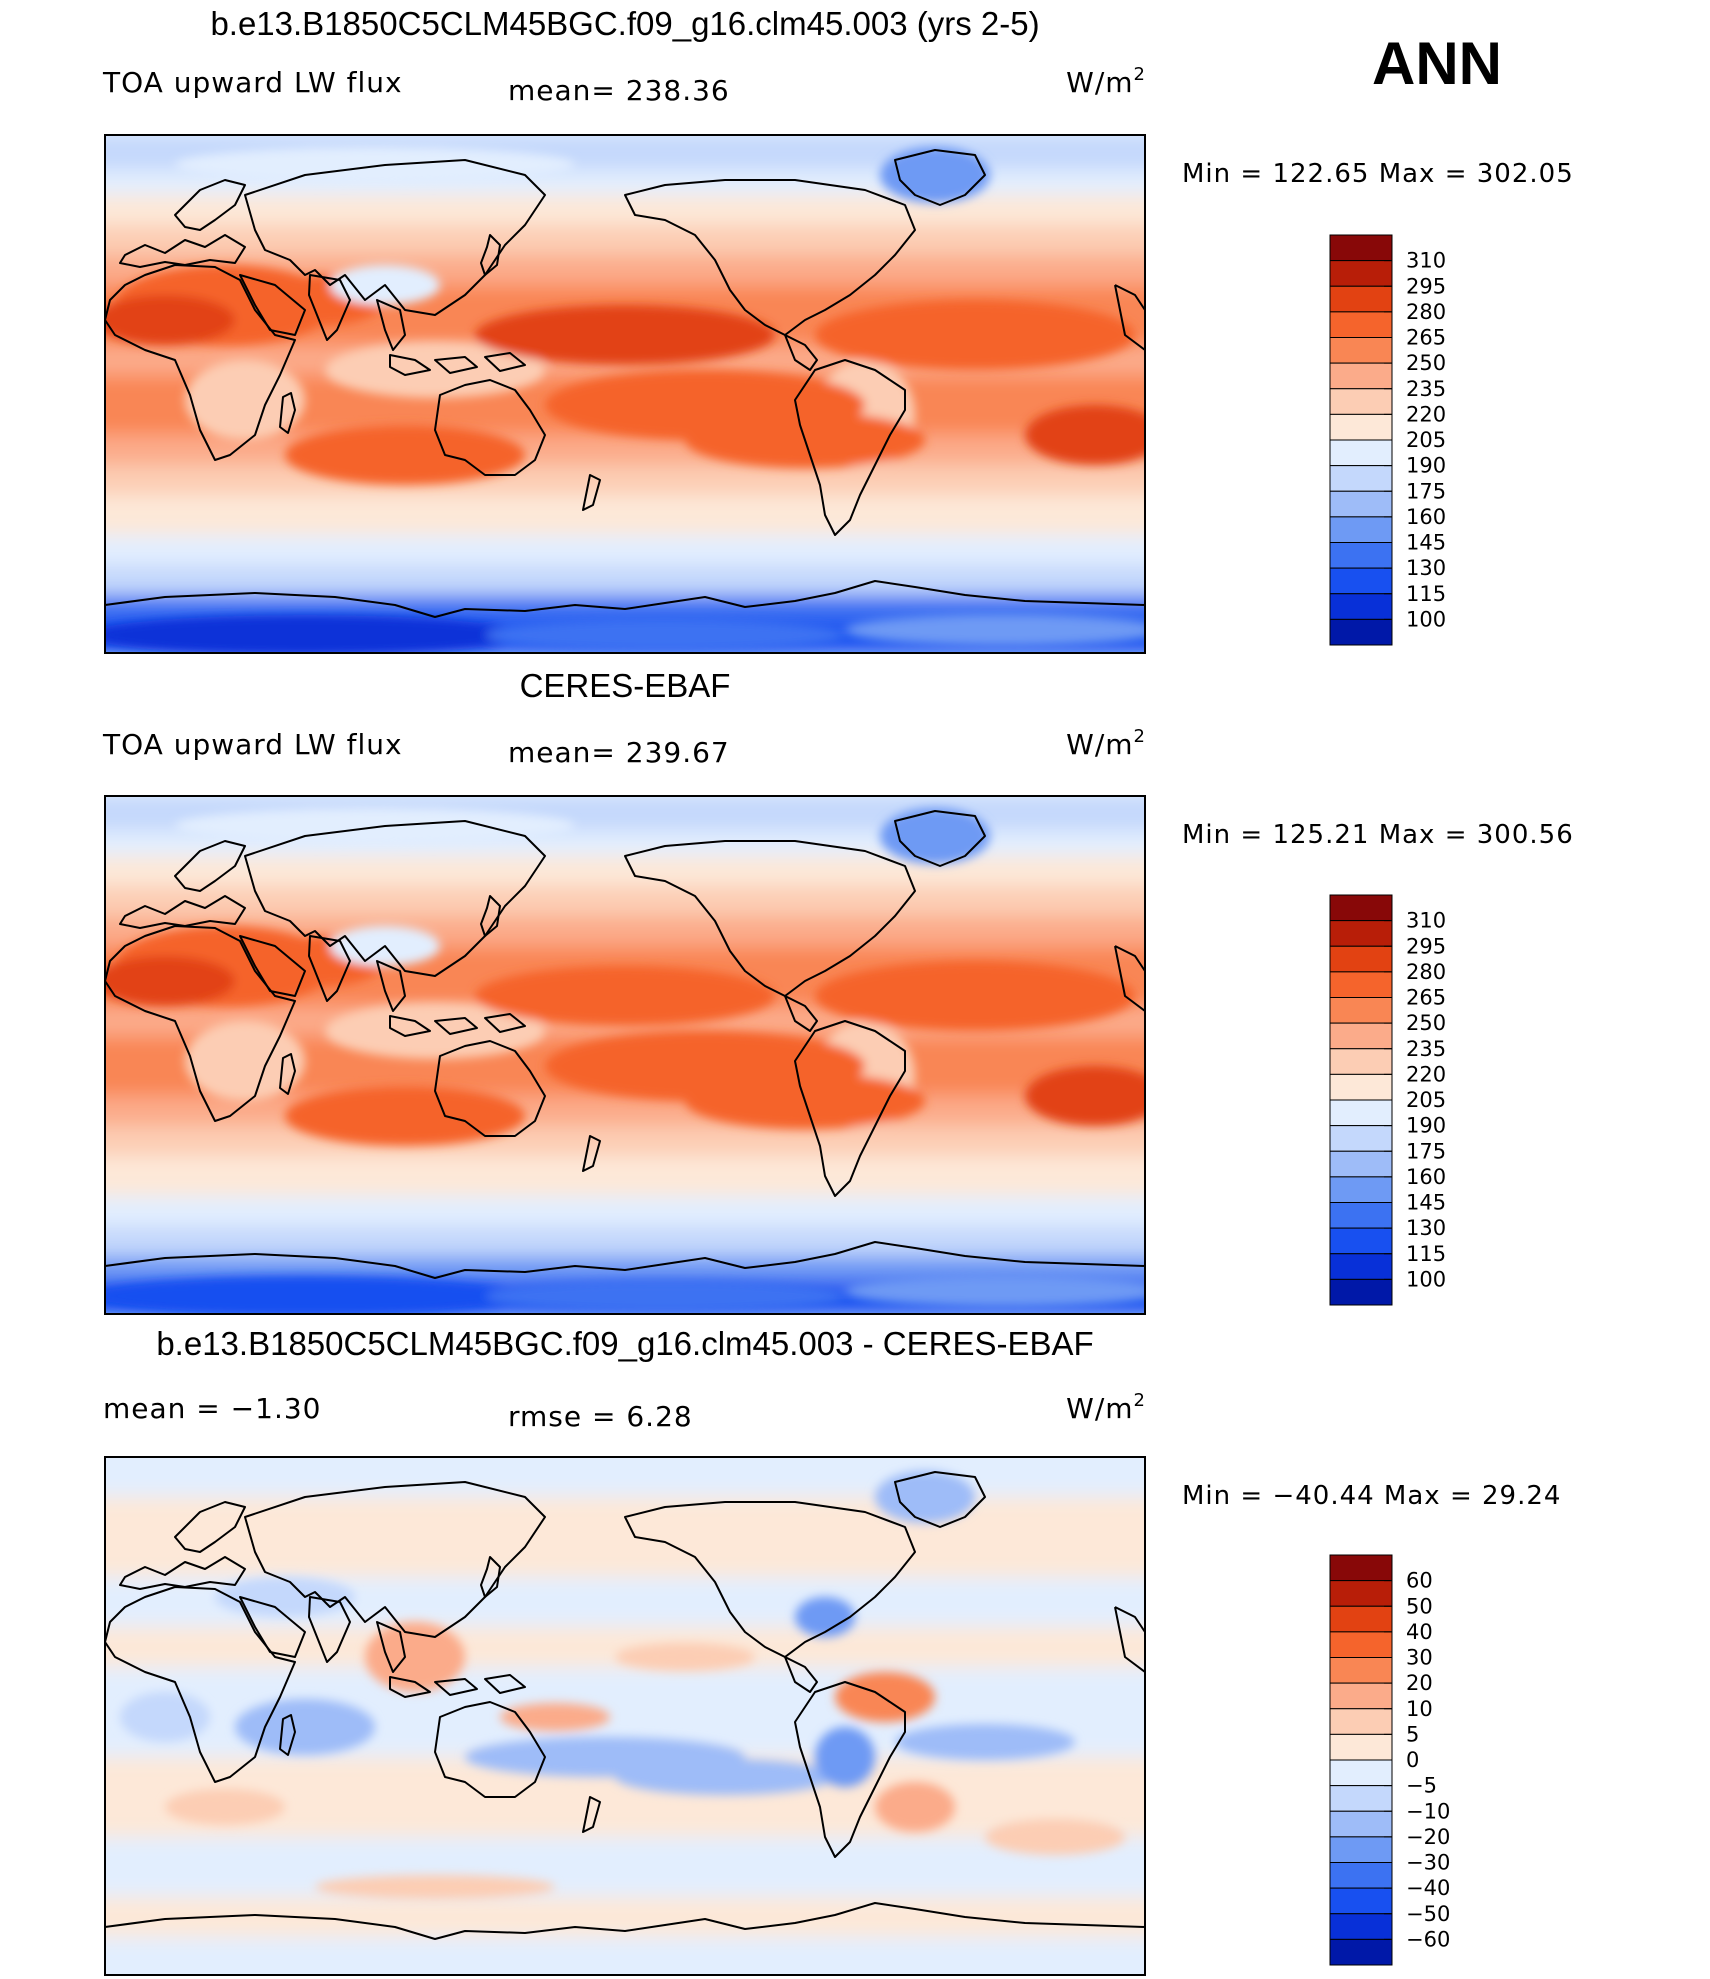  What do you see at coordinates (1428, 1863) in the screenshot?
I see `legend-tick-label: −30` at bounding box center [1428, 1863].